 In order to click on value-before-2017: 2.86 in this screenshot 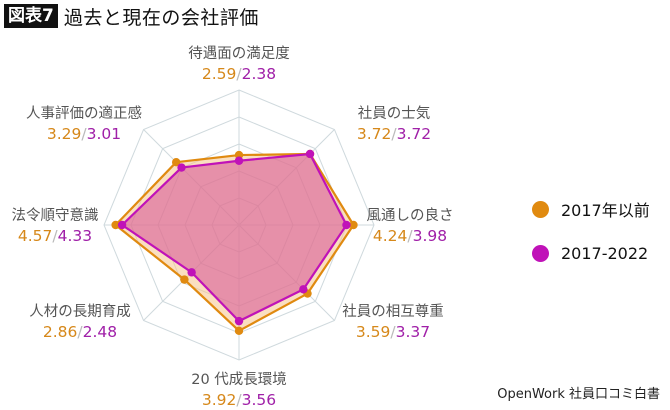, I will do `click(60, 332)`.